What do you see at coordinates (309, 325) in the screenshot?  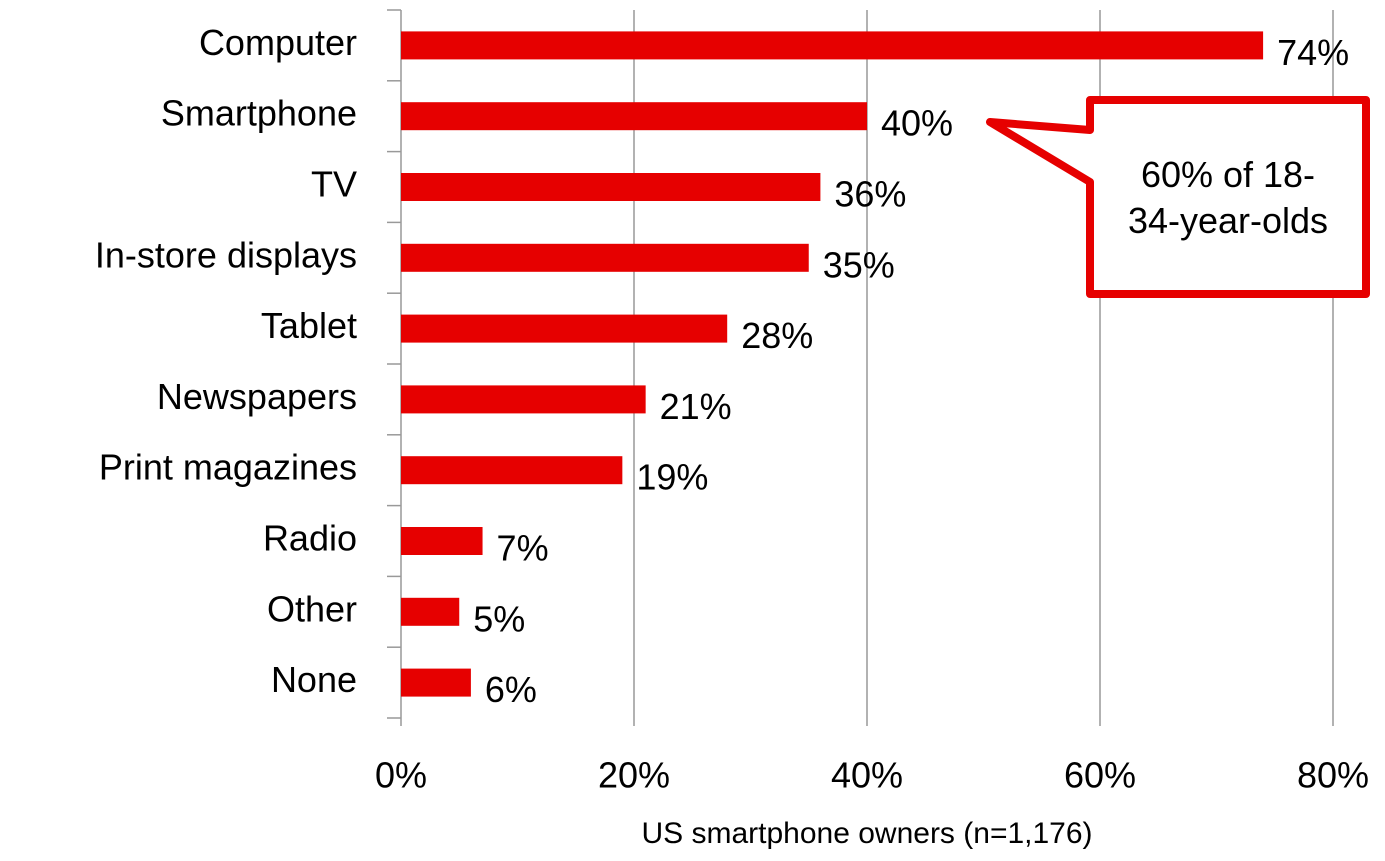 I see `y-tick-label: Tablet` at bounding box center [309, 325].